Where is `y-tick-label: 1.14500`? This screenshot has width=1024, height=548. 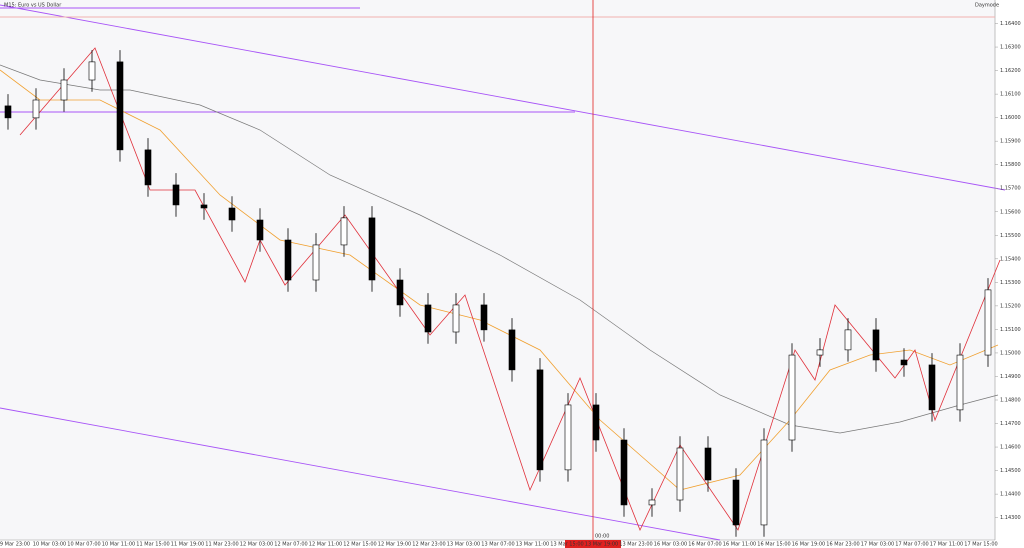
y-tick-label: 1.14500 is located at coordinates (1010, 471).